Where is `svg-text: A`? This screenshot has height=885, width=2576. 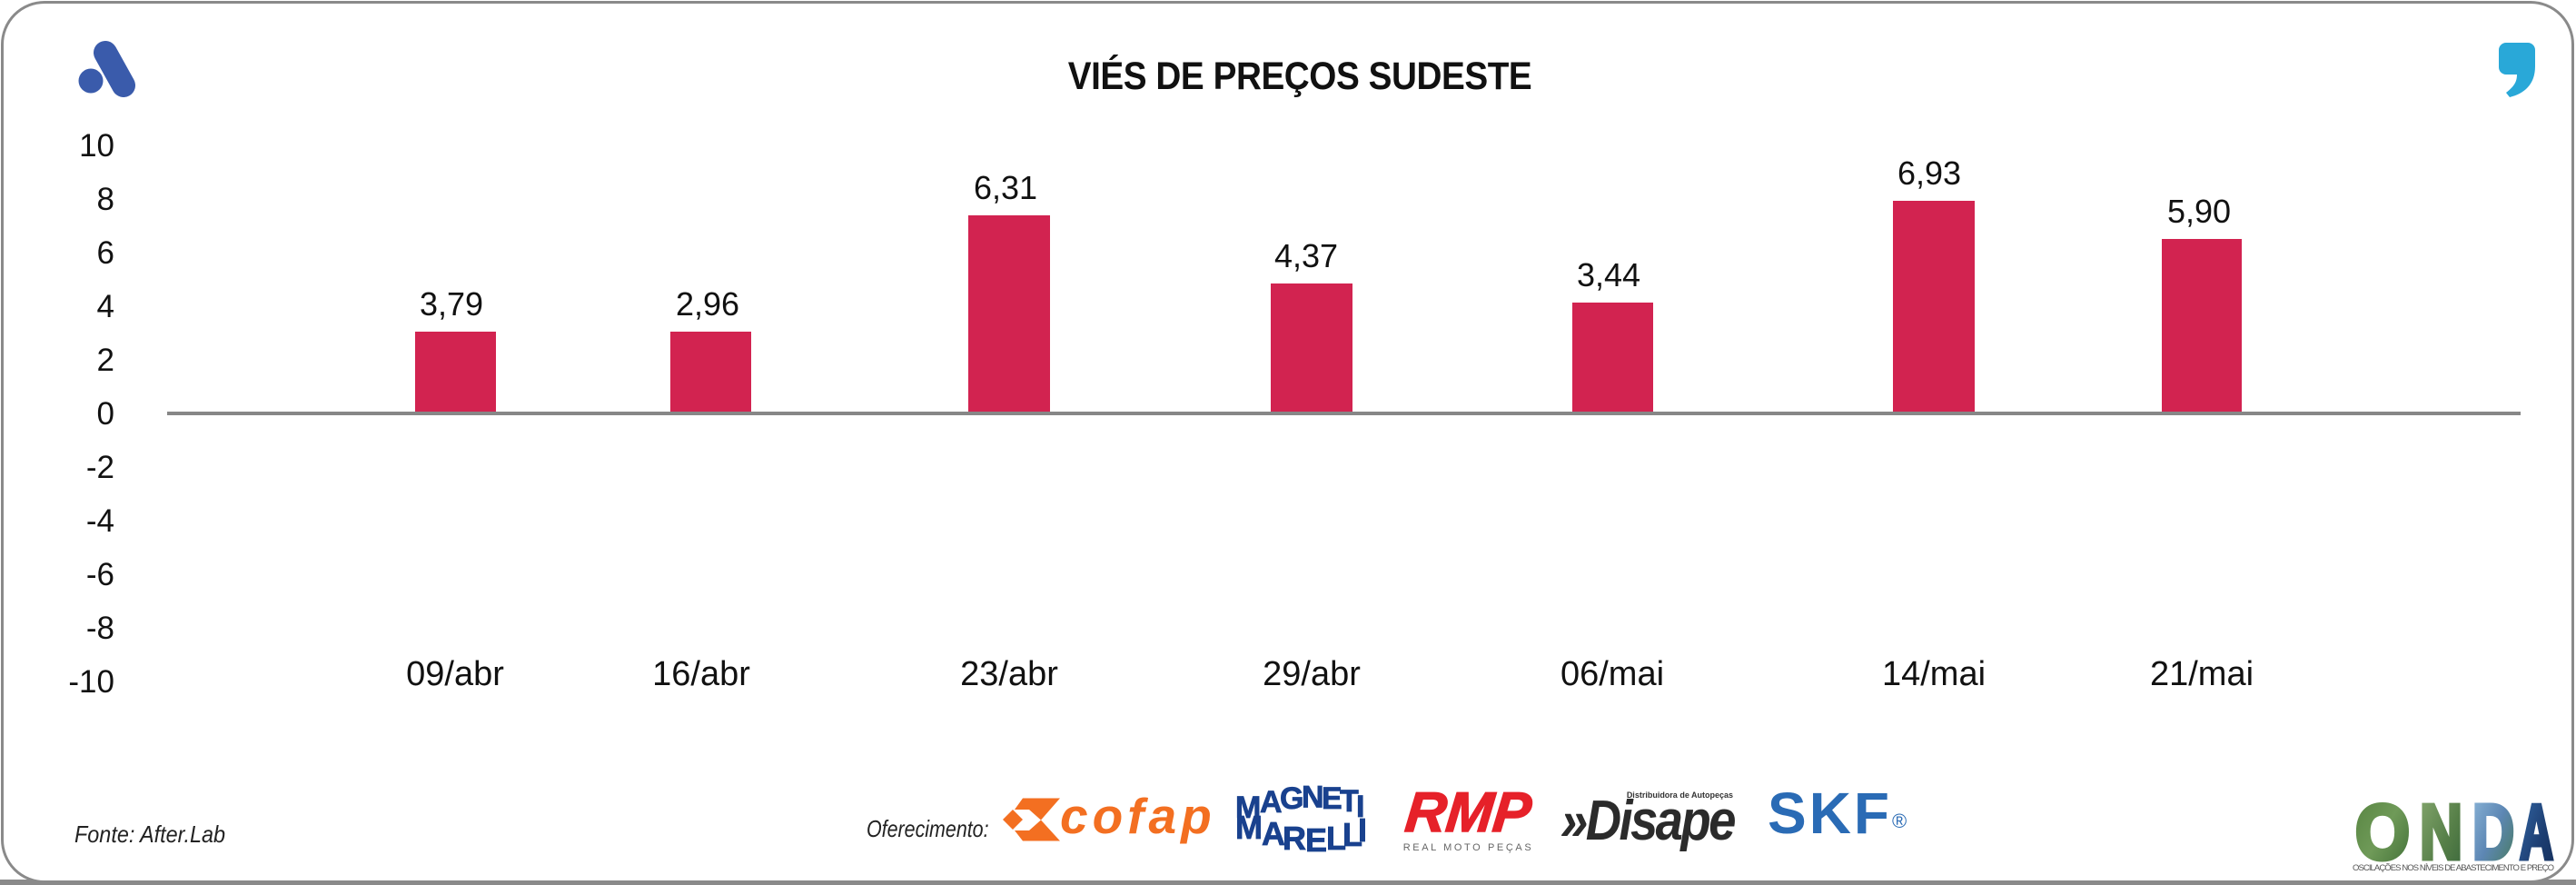 svg-text: A is located at coordinates (2536, 836).